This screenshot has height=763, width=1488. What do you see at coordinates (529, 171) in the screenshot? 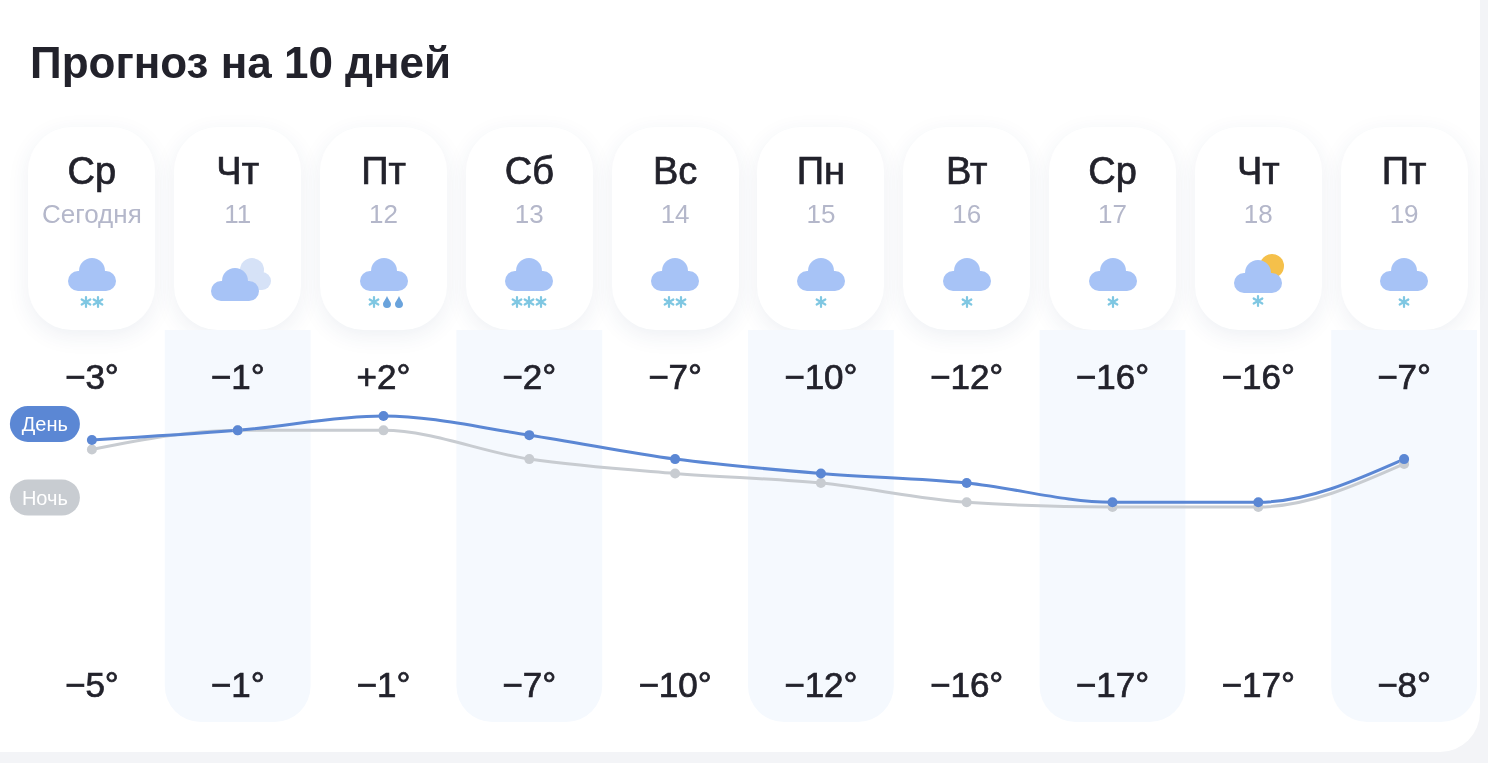
I see `x-tick-label: Сб` at bounding box center [529, 171].